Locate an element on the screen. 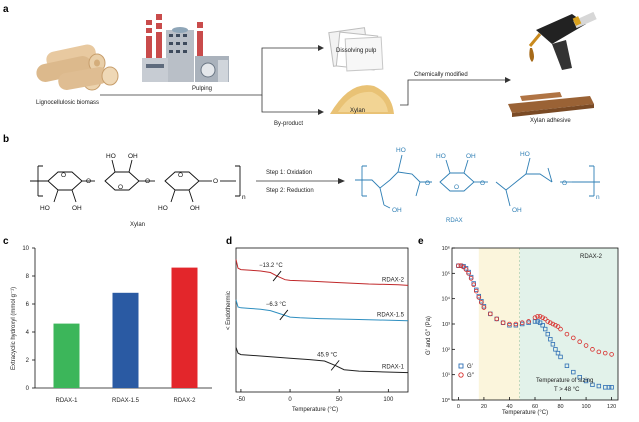 The width and height of the screenshot is (639, 422). panel-c-ytick-label: 10 is located at coordinates (25, 249).